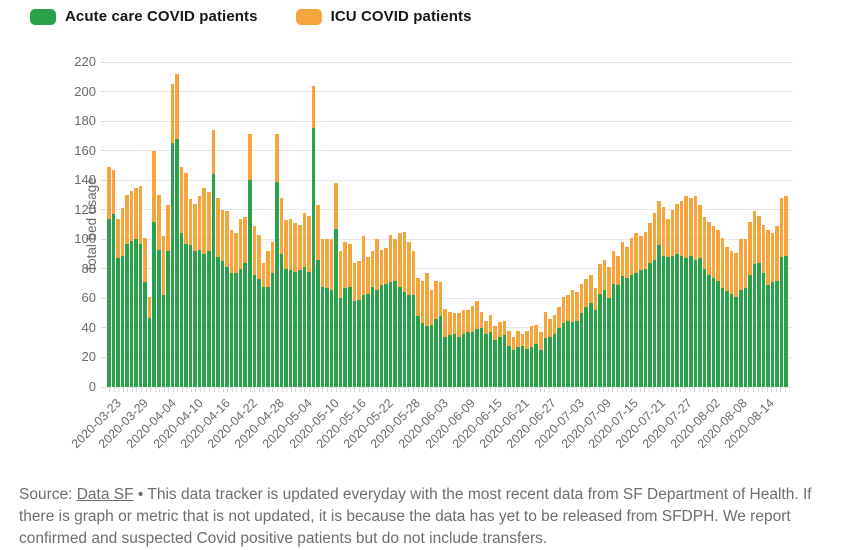 This screenshot has width=850, height=550. Describe the element at coordinates (105, 494) in the screenshot. I see `data-sf-link: Data SF` at that location.